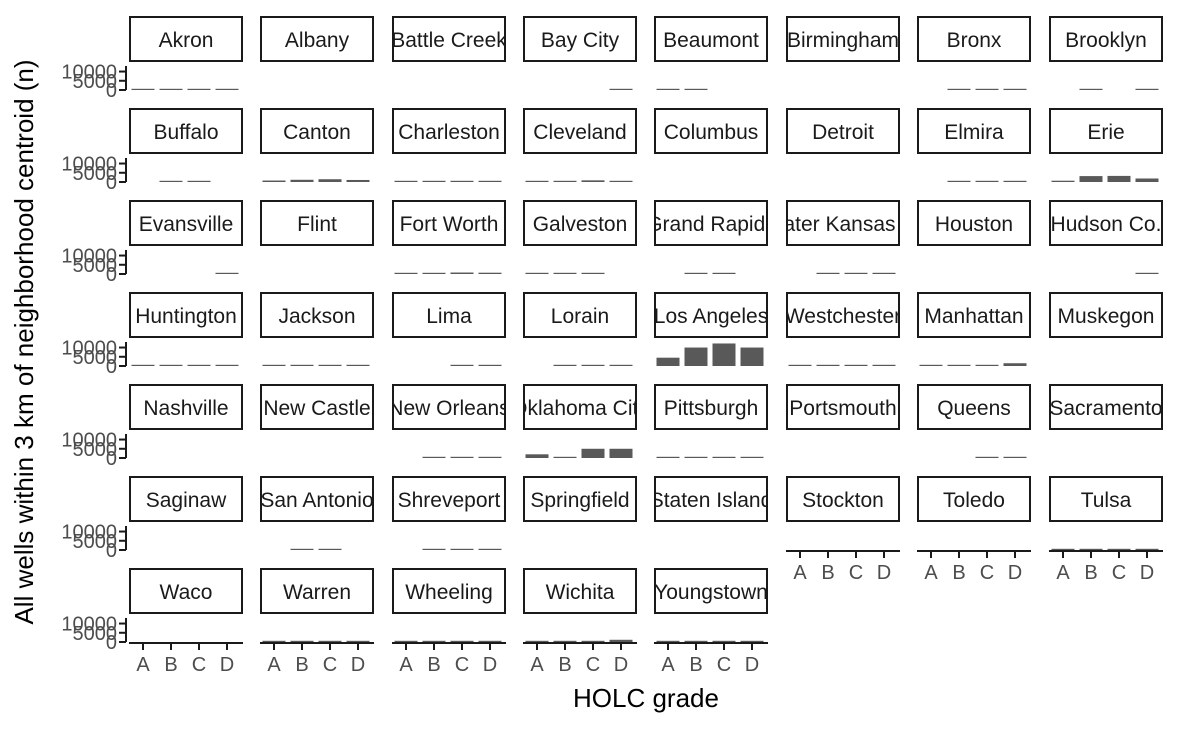  What do you see at coordinates (1147, 273) in the screenshot?
I see `bar-hudson-co-d` at bounding box center [1147, 273].